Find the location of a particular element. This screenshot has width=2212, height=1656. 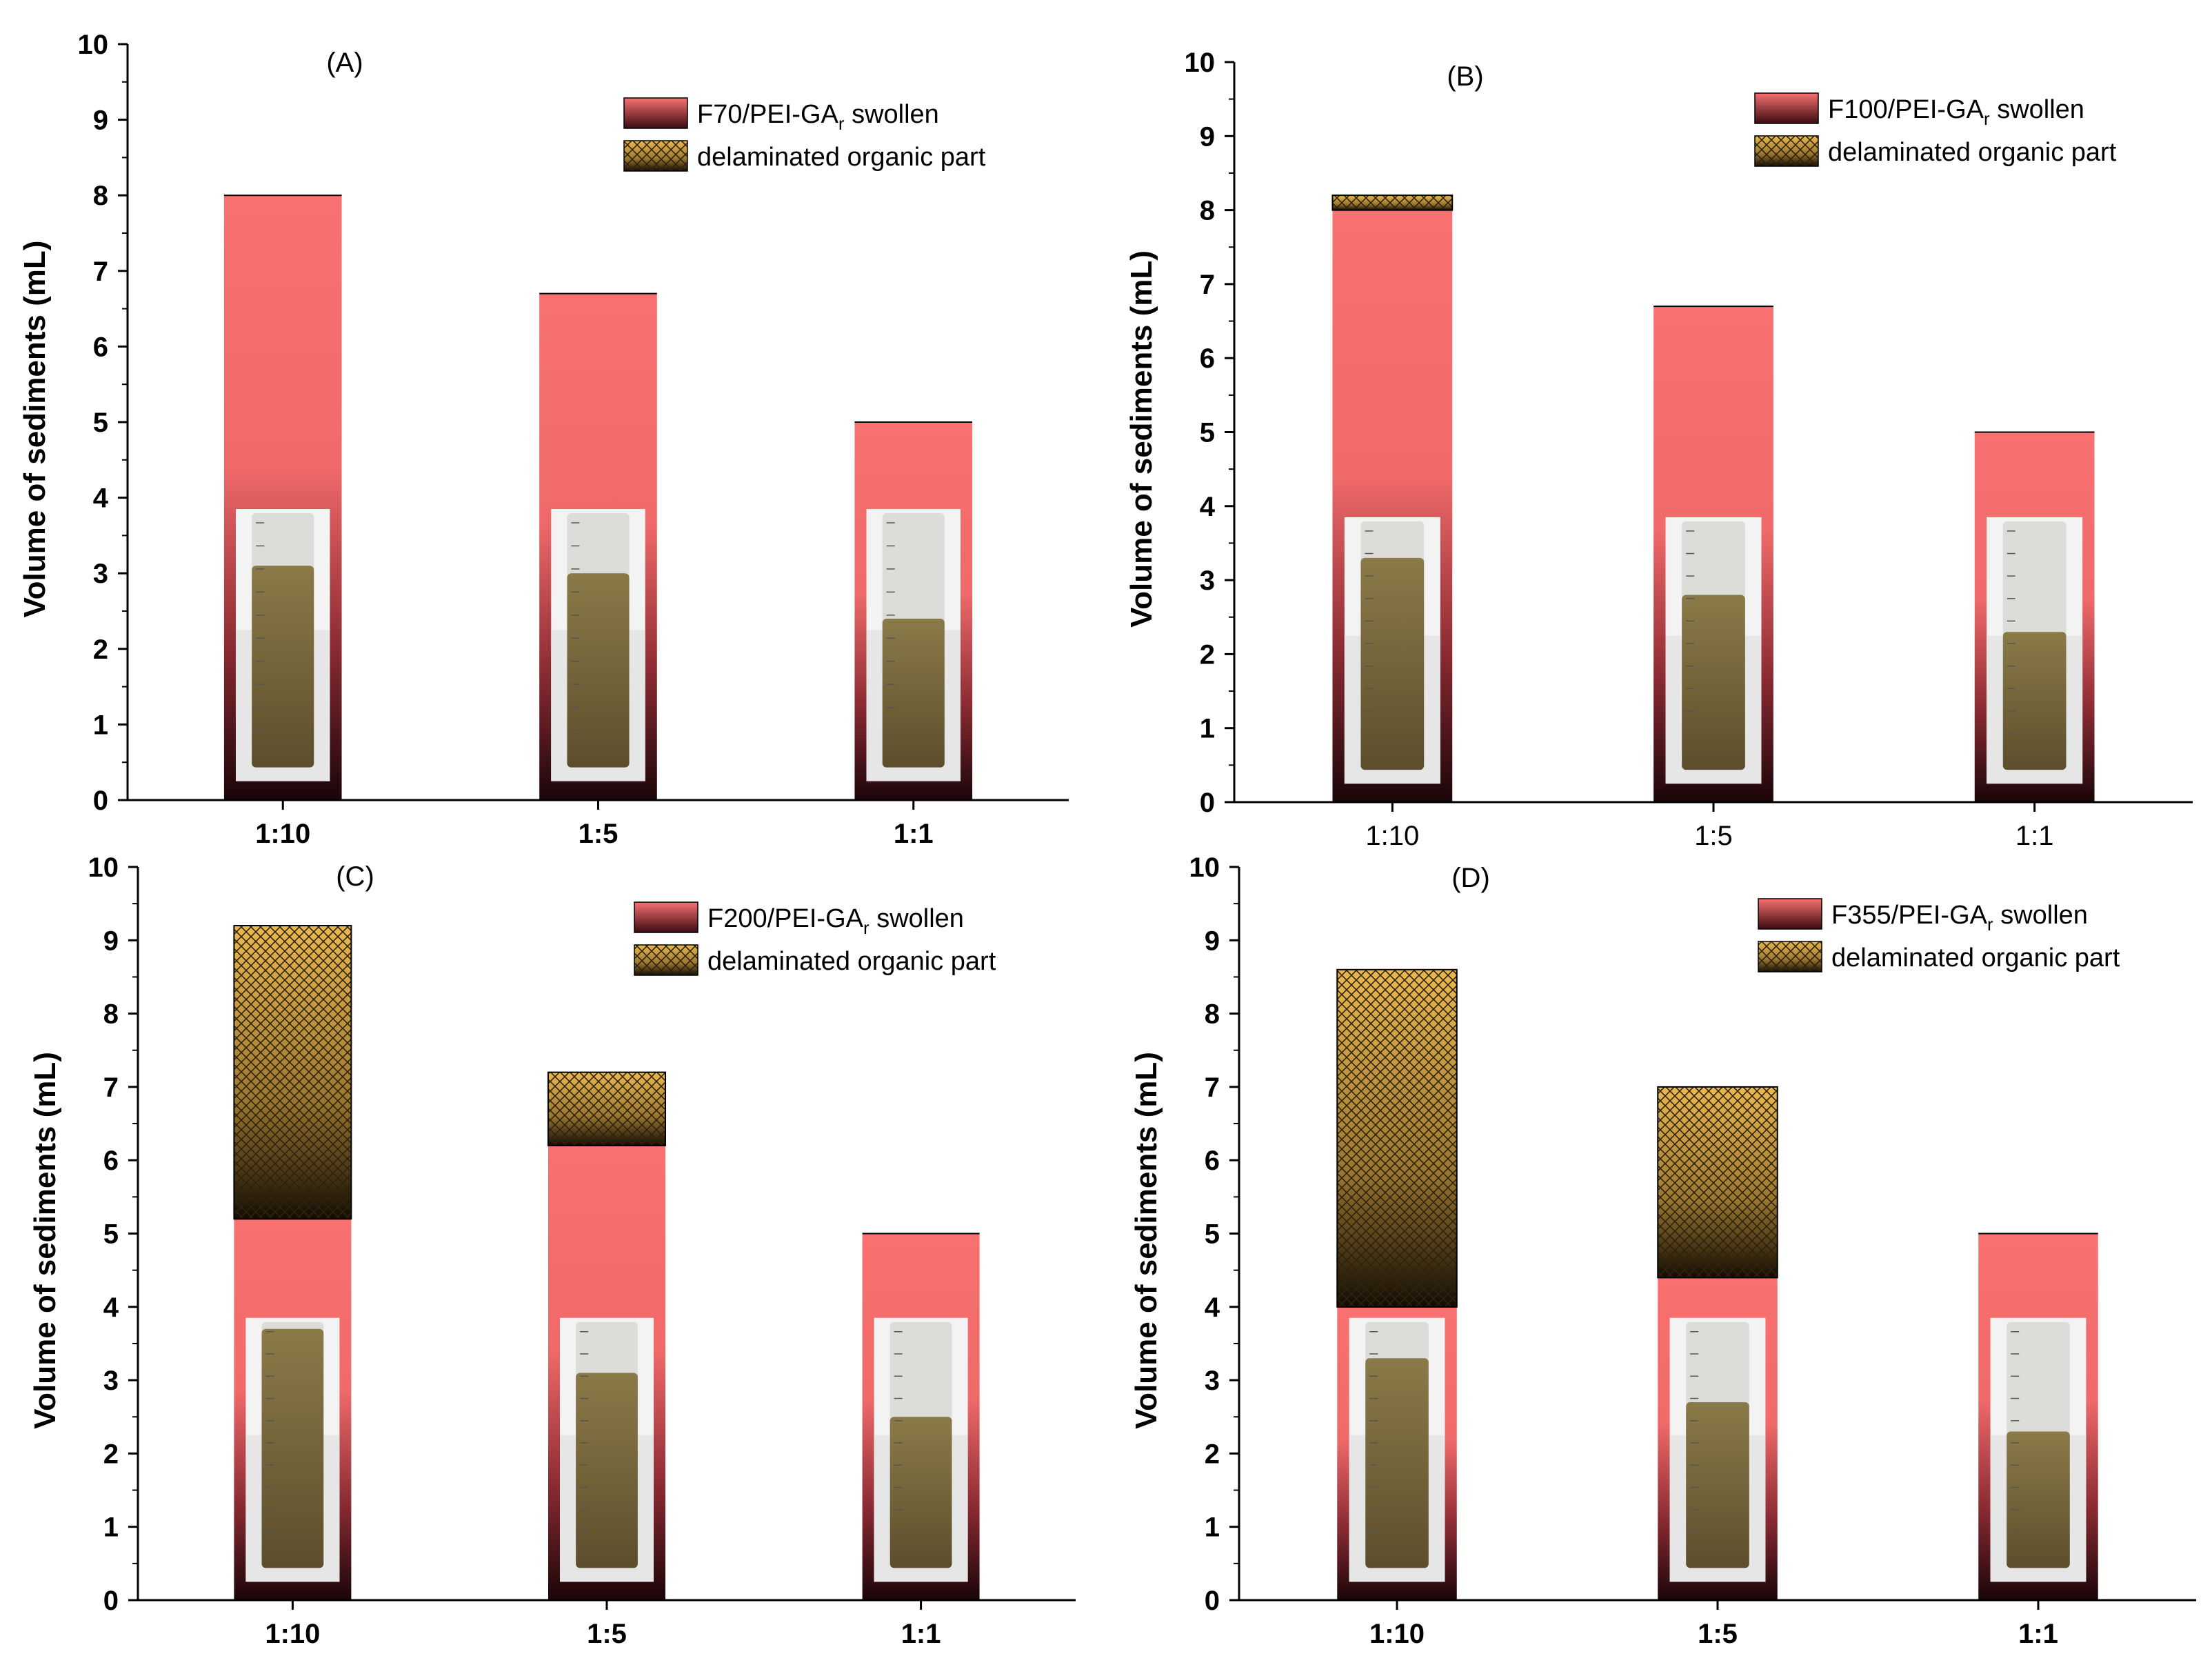

legend-label-swollen: F200/PEI-GAr swollen is located at coordinates (835, 921).